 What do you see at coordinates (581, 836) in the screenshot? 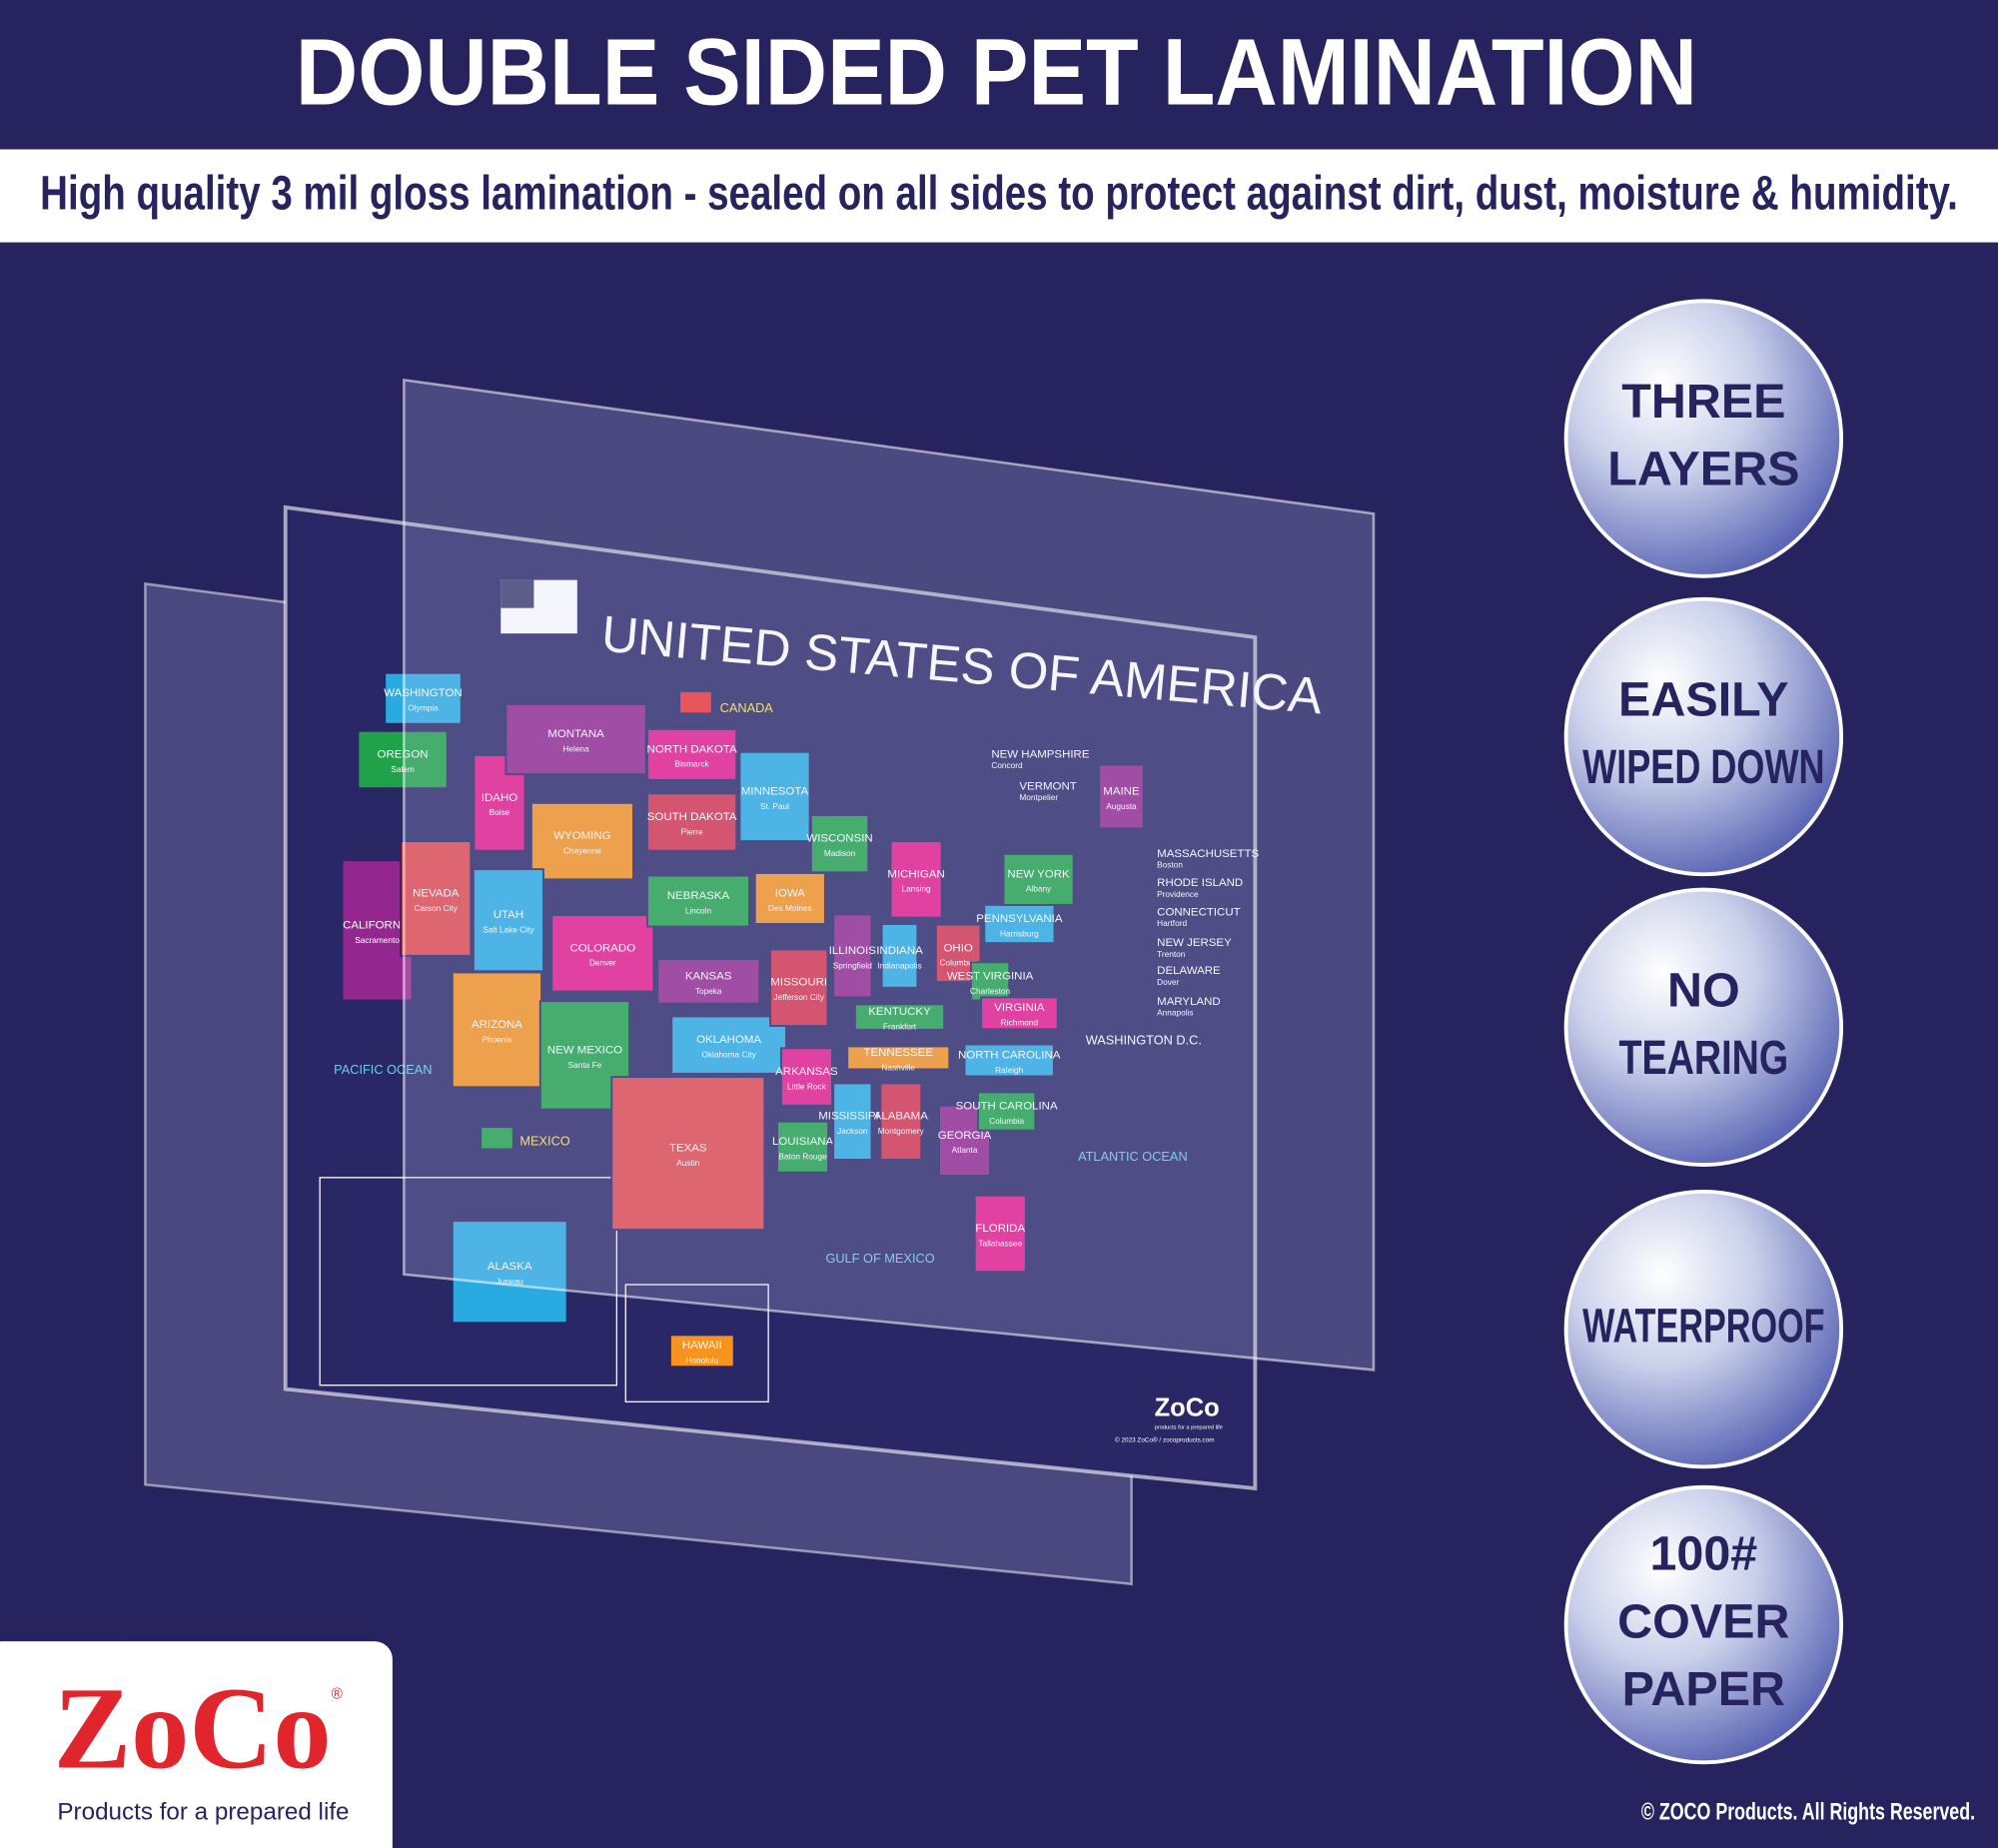
I see `state-name: WYOMING` at bounding box center [581, 836].